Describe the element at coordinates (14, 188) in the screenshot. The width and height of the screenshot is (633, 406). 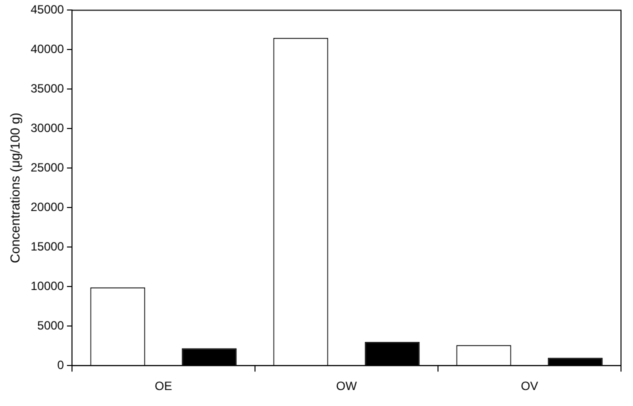
I see `y-axis-title: Concentrations (μg/100 g)` at that location.